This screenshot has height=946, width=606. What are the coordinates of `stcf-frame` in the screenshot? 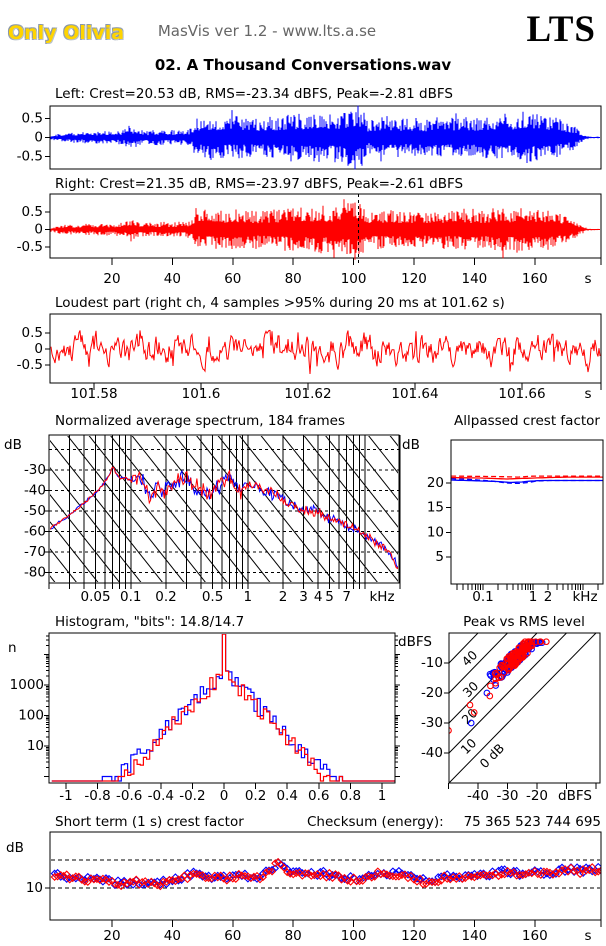 It's located at (325, 876).